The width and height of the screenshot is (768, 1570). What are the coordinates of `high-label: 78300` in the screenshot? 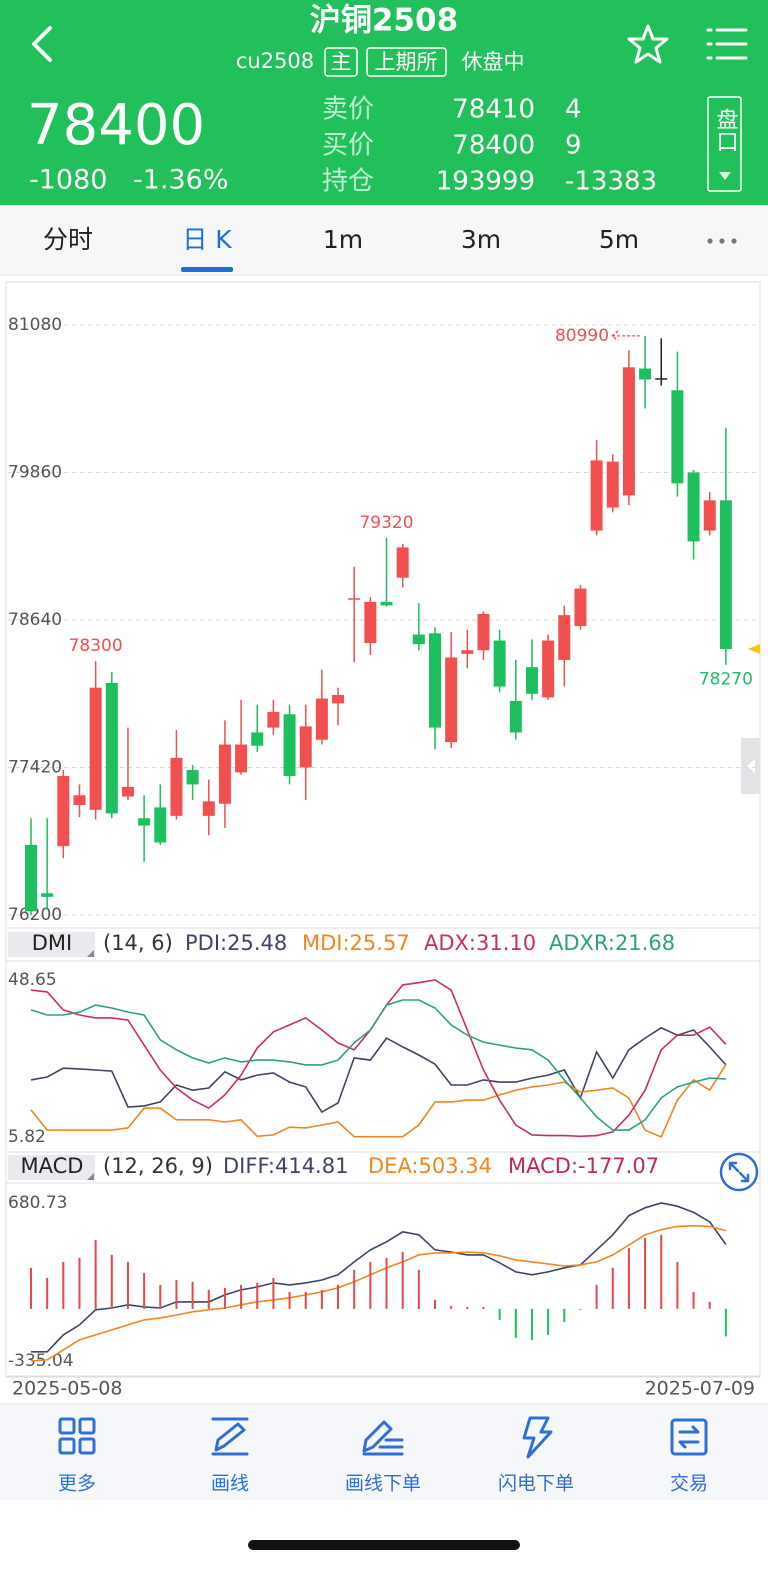 It's located at (96, 646).